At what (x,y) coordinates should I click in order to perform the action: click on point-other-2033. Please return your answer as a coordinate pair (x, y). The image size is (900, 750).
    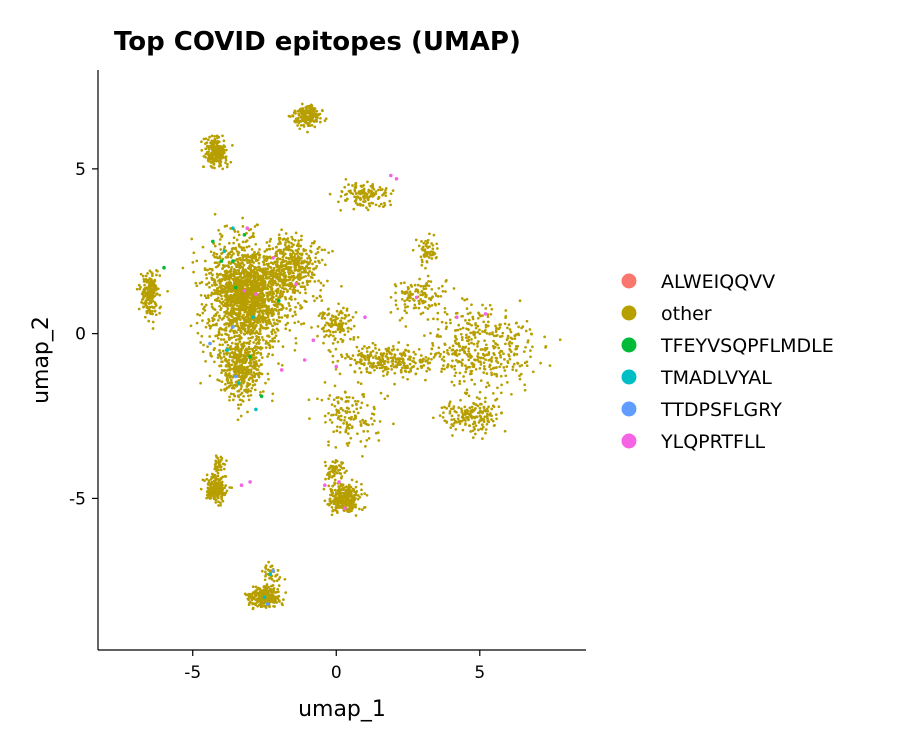
    Looking at the image, I should click on (247, 412).